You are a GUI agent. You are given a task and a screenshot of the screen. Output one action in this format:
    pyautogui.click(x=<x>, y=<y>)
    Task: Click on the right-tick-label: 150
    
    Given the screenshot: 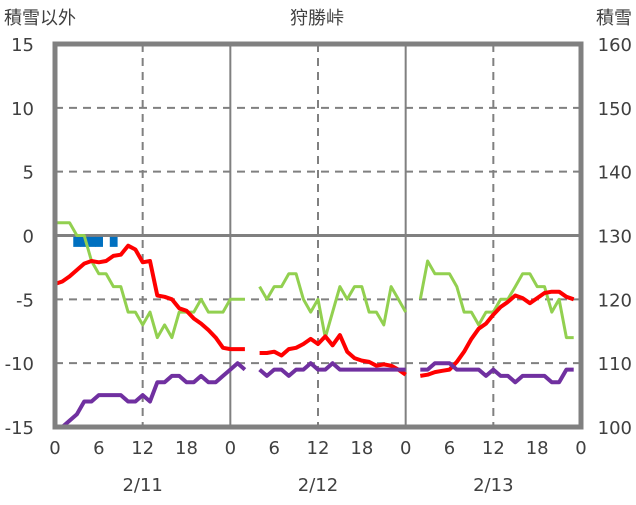 What is the action you would take?
    pyautogui.click(x=615, y=109)
    